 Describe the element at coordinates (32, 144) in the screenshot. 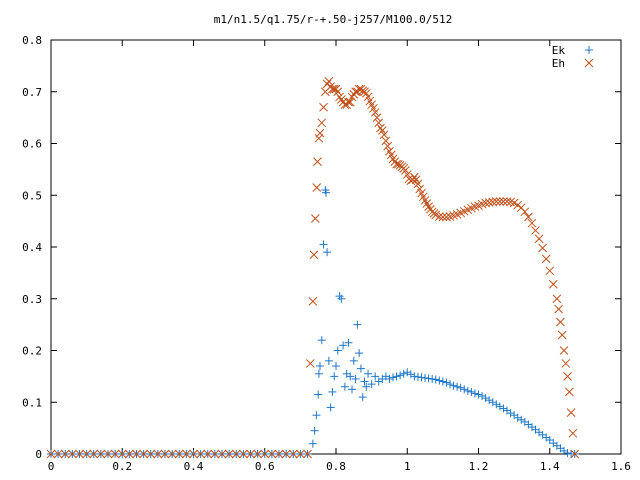

I see `y-tick-label: 0.6` at that location.